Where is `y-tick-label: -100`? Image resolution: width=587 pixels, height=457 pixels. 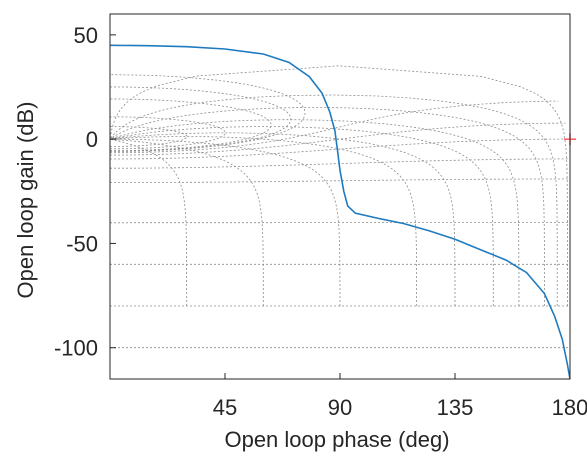 y-tick-label: -100 is located at coordinates (76, 348).